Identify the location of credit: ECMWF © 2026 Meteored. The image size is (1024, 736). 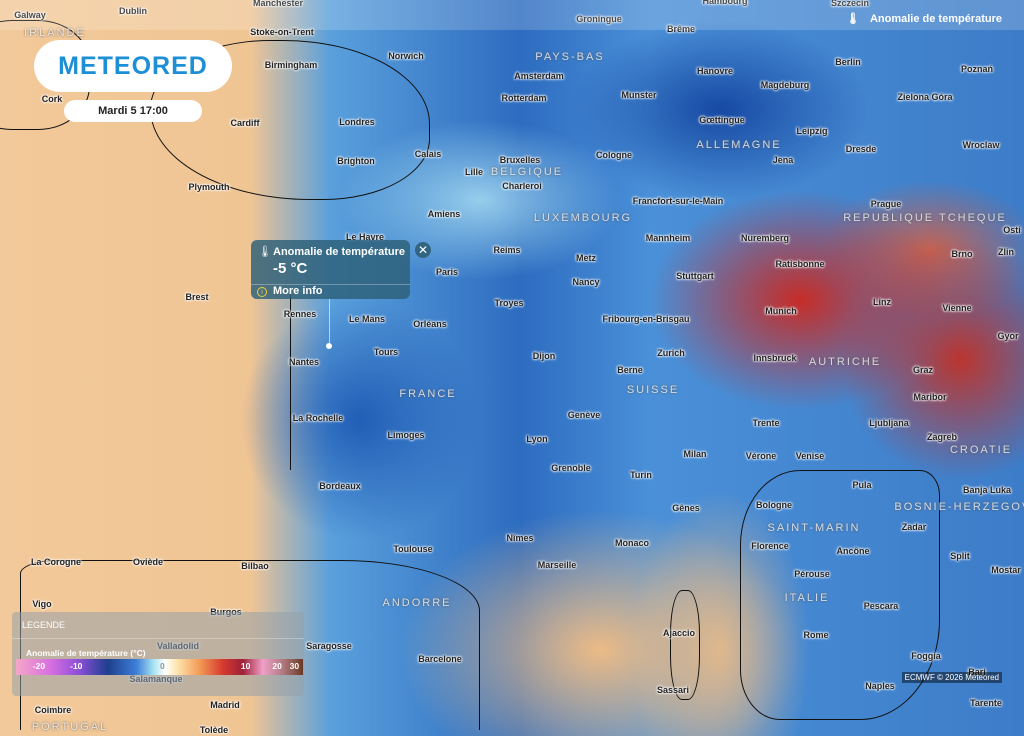
(951, 677).